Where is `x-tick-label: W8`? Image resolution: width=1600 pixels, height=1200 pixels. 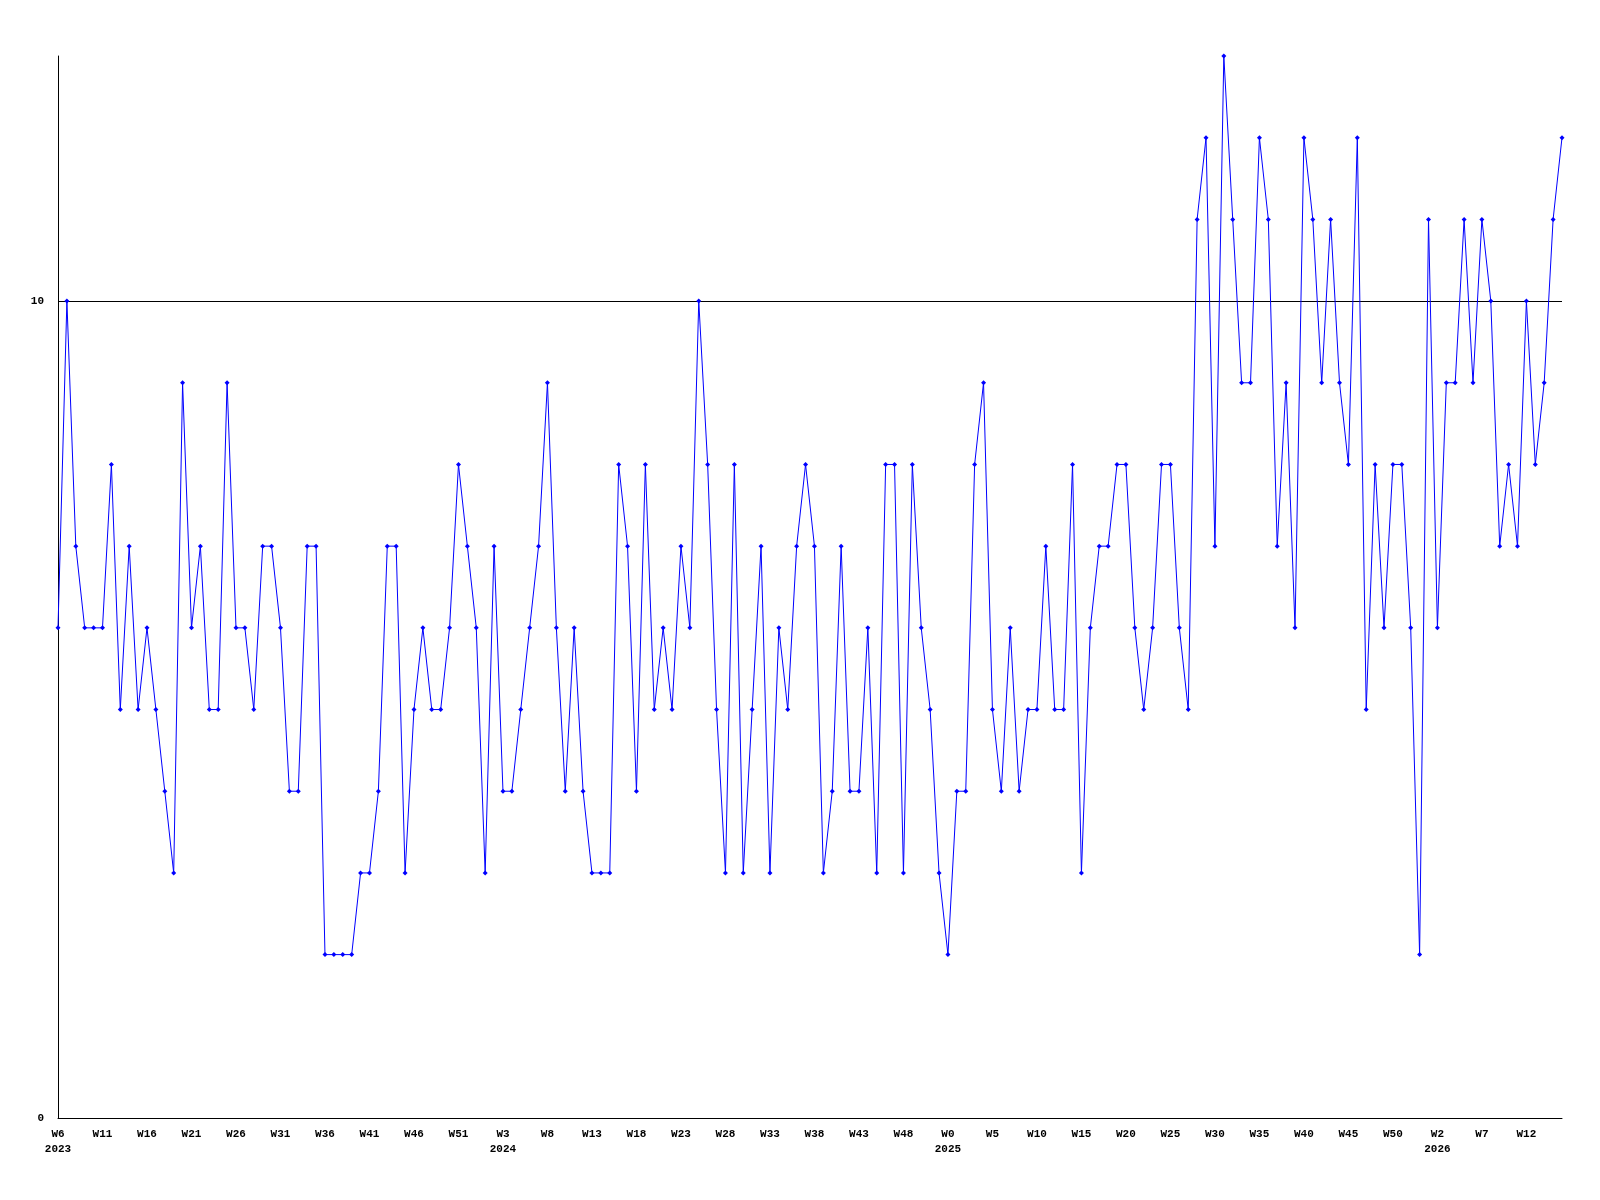
x-tick-label: W8 is located at coordinates (547, 1133).